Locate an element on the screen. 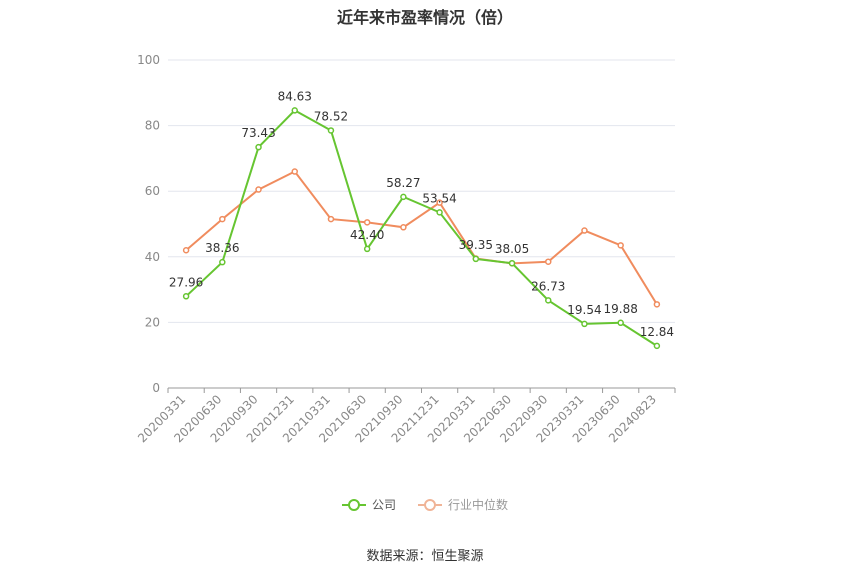  data-label: 42.40 is located at coordinates (367, 235).